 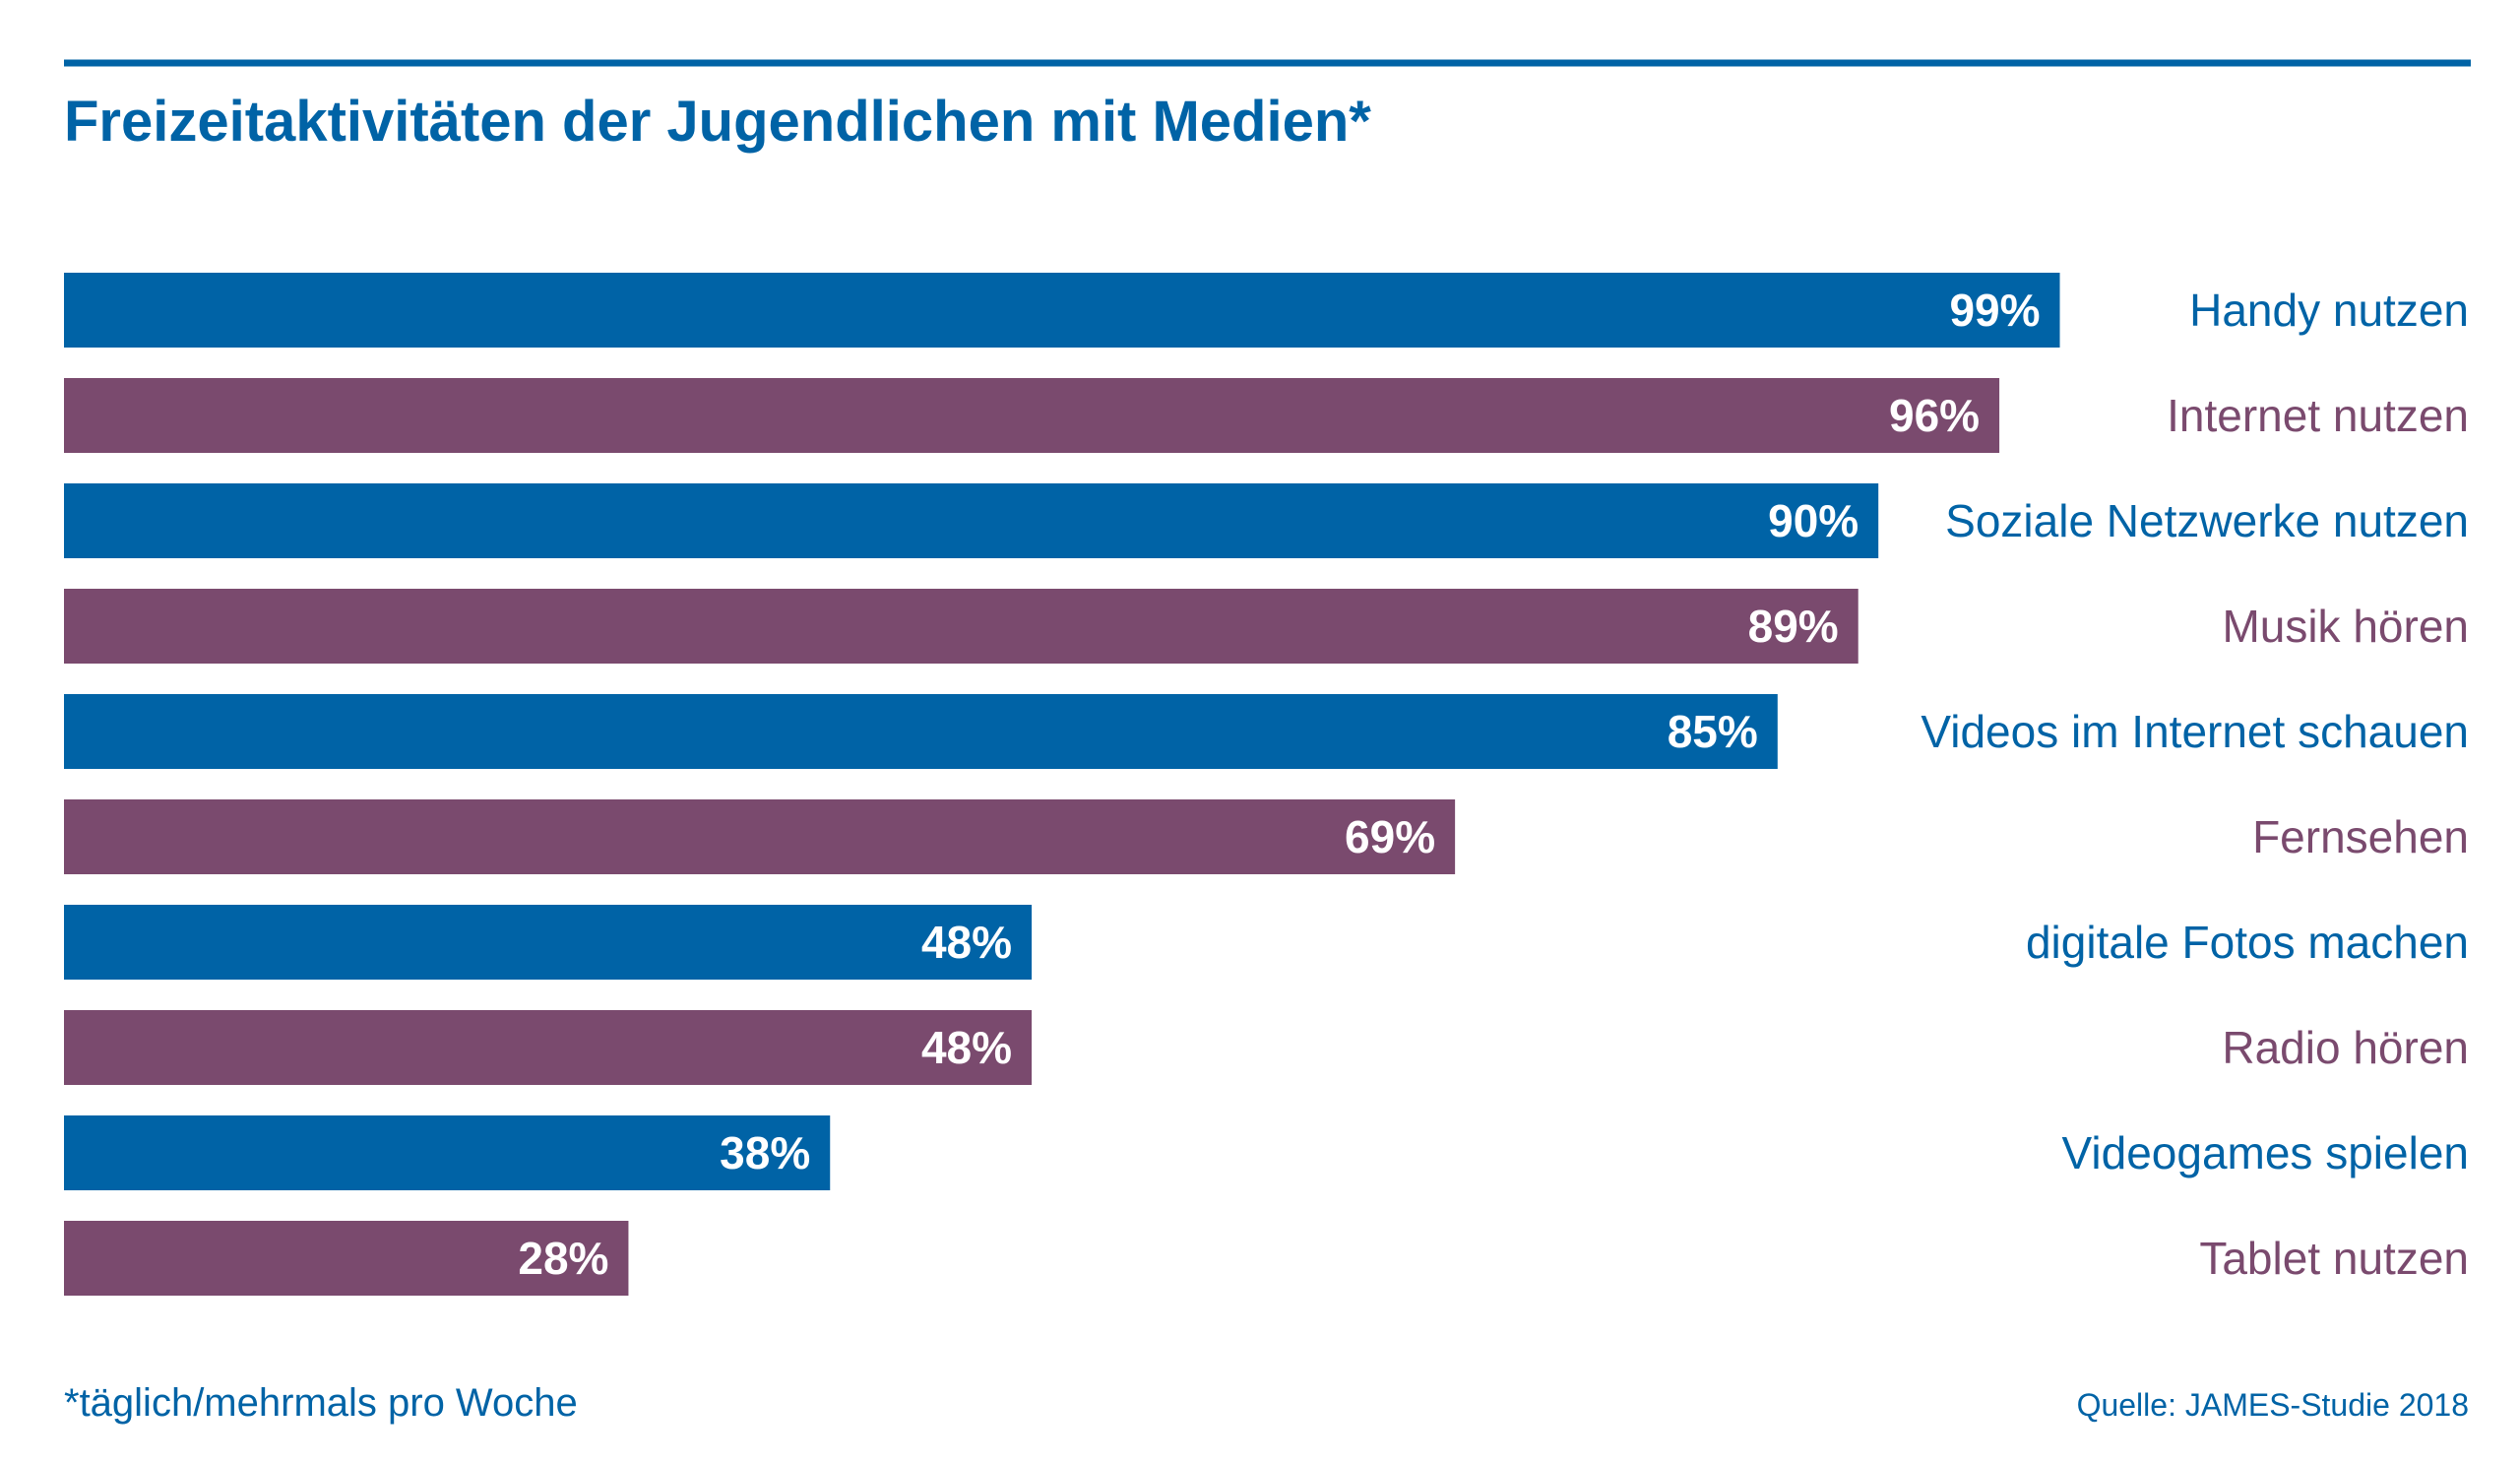 What do you see at coordinates (2345, 1047) in the screenshot?
I see `category-label-7: Radio hören` at bounding box center [2345, 1047].